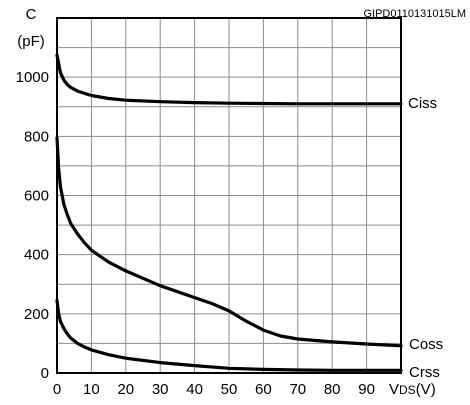 Image resolution: width=470 pixels, height=405 pixels. I want to click on x-tick-label: 10, so click(91, 389).